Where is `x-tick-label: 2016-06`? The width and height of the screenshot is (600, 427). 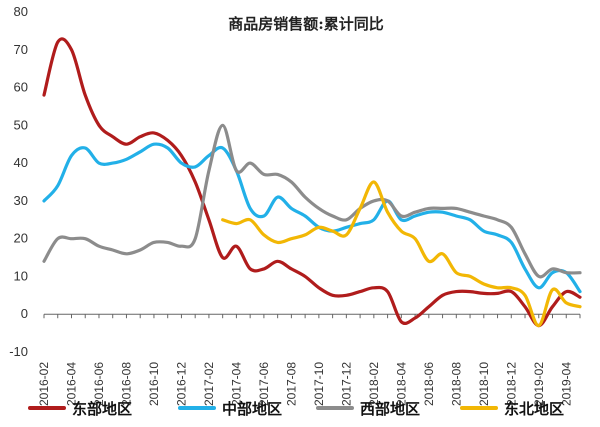 x-tick-label: 2016-06 is located at coordinates (99, 384).